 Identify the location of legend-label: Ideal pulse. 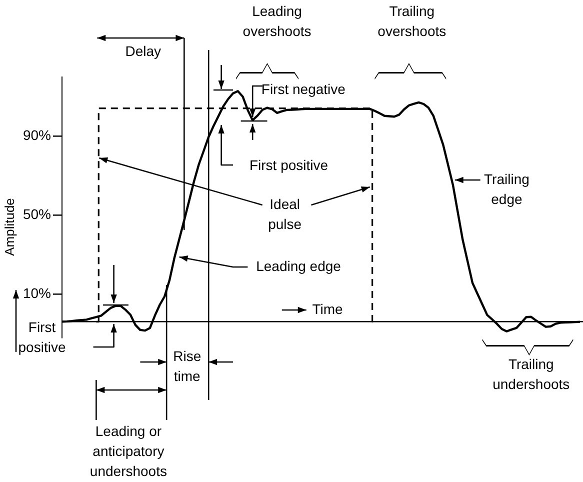
(285, 214).